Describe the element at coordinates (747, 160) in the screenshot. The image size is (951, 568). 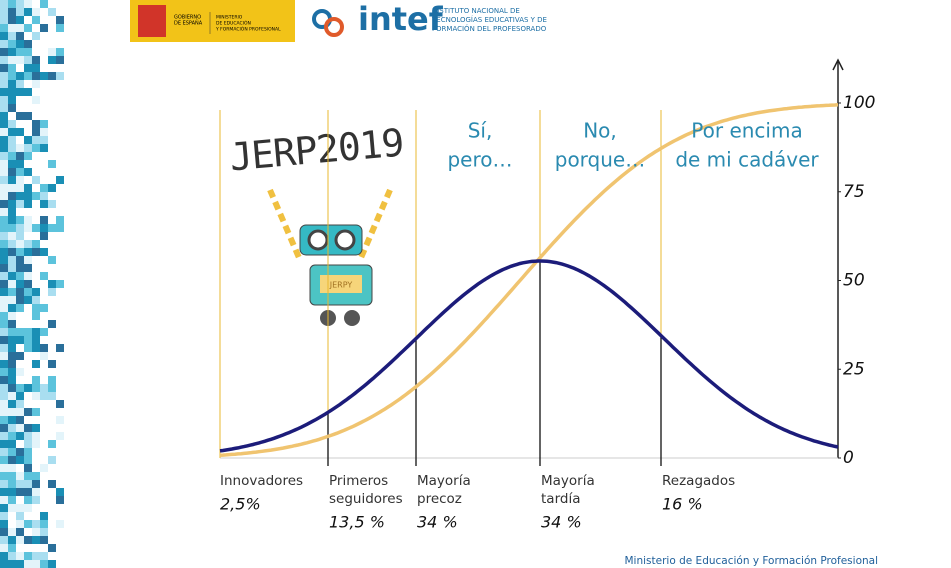
I see `annotation: de mi cadáver` at that location.